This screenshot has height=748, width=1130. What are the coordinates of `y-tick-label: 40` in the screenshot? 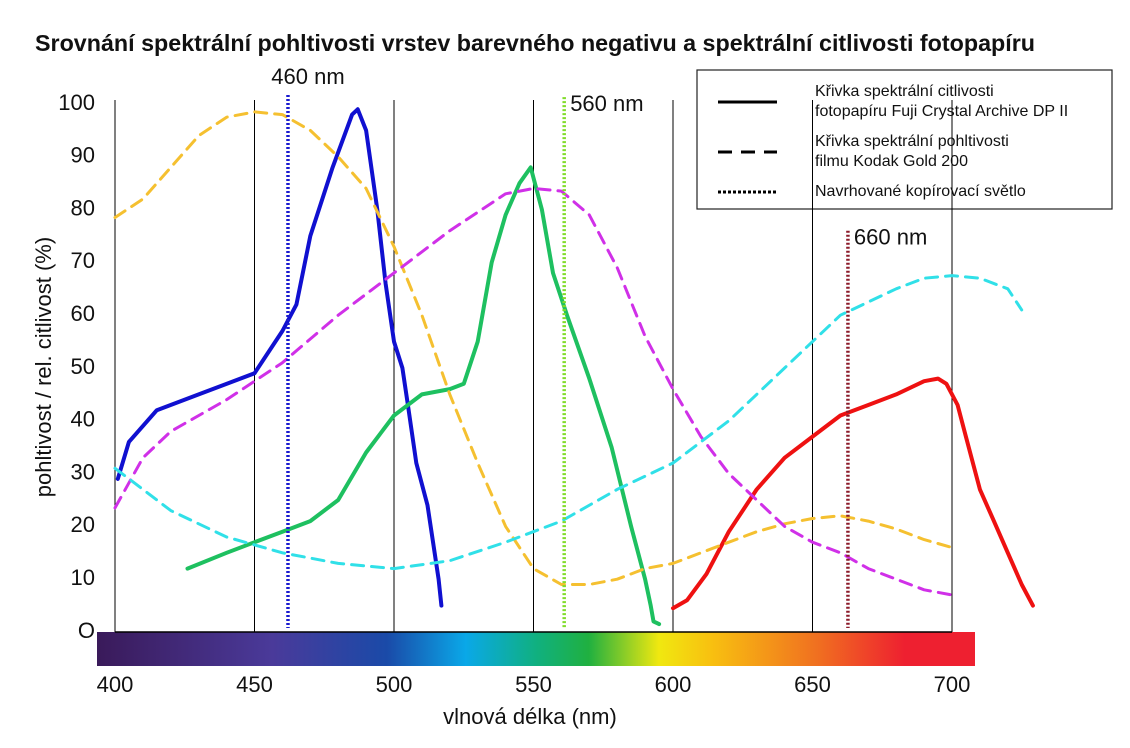 It's located at (83, 419).